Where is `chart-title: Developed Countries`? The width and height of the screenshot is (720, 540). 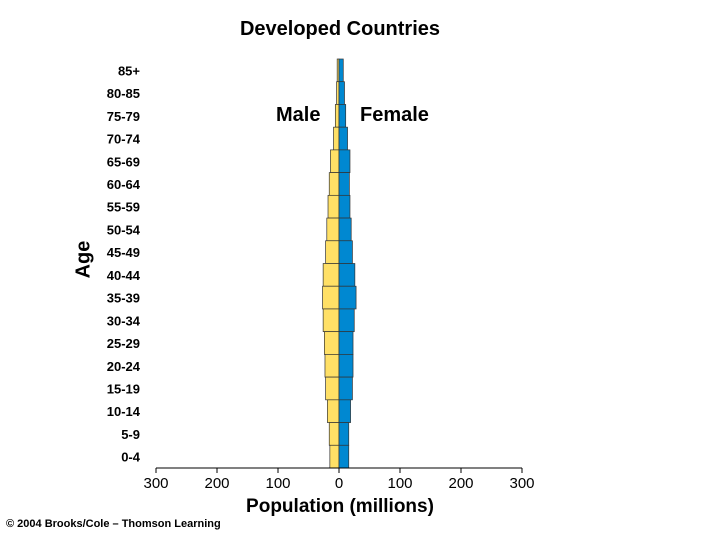
chart-title: Developed Countries is located at coordinates (340, 29).